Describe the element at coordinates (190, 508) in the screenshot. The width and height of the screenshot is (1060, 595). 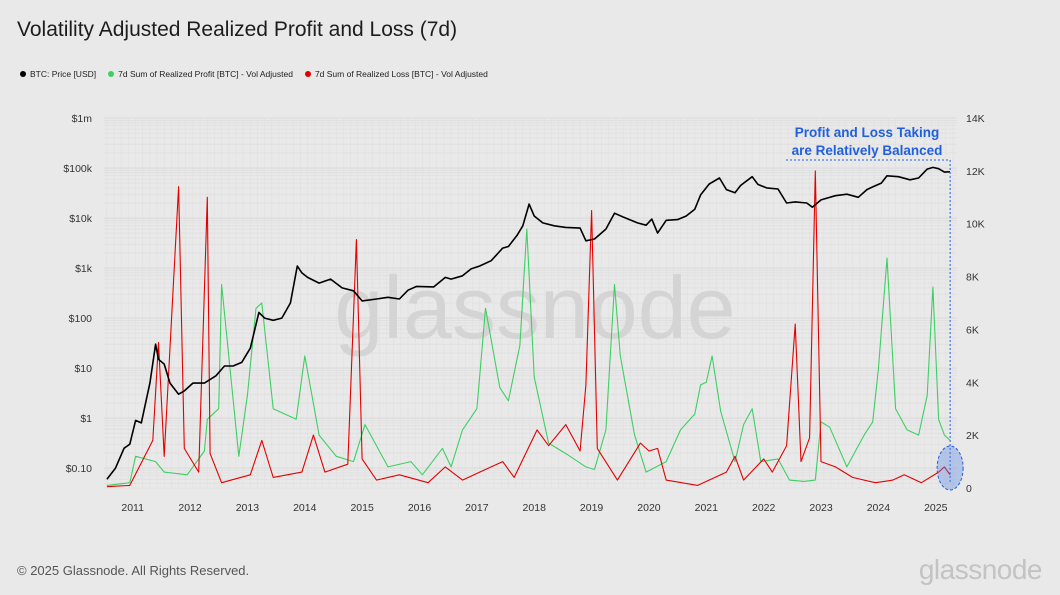
I see `x-tick-label: 2012` at that location.